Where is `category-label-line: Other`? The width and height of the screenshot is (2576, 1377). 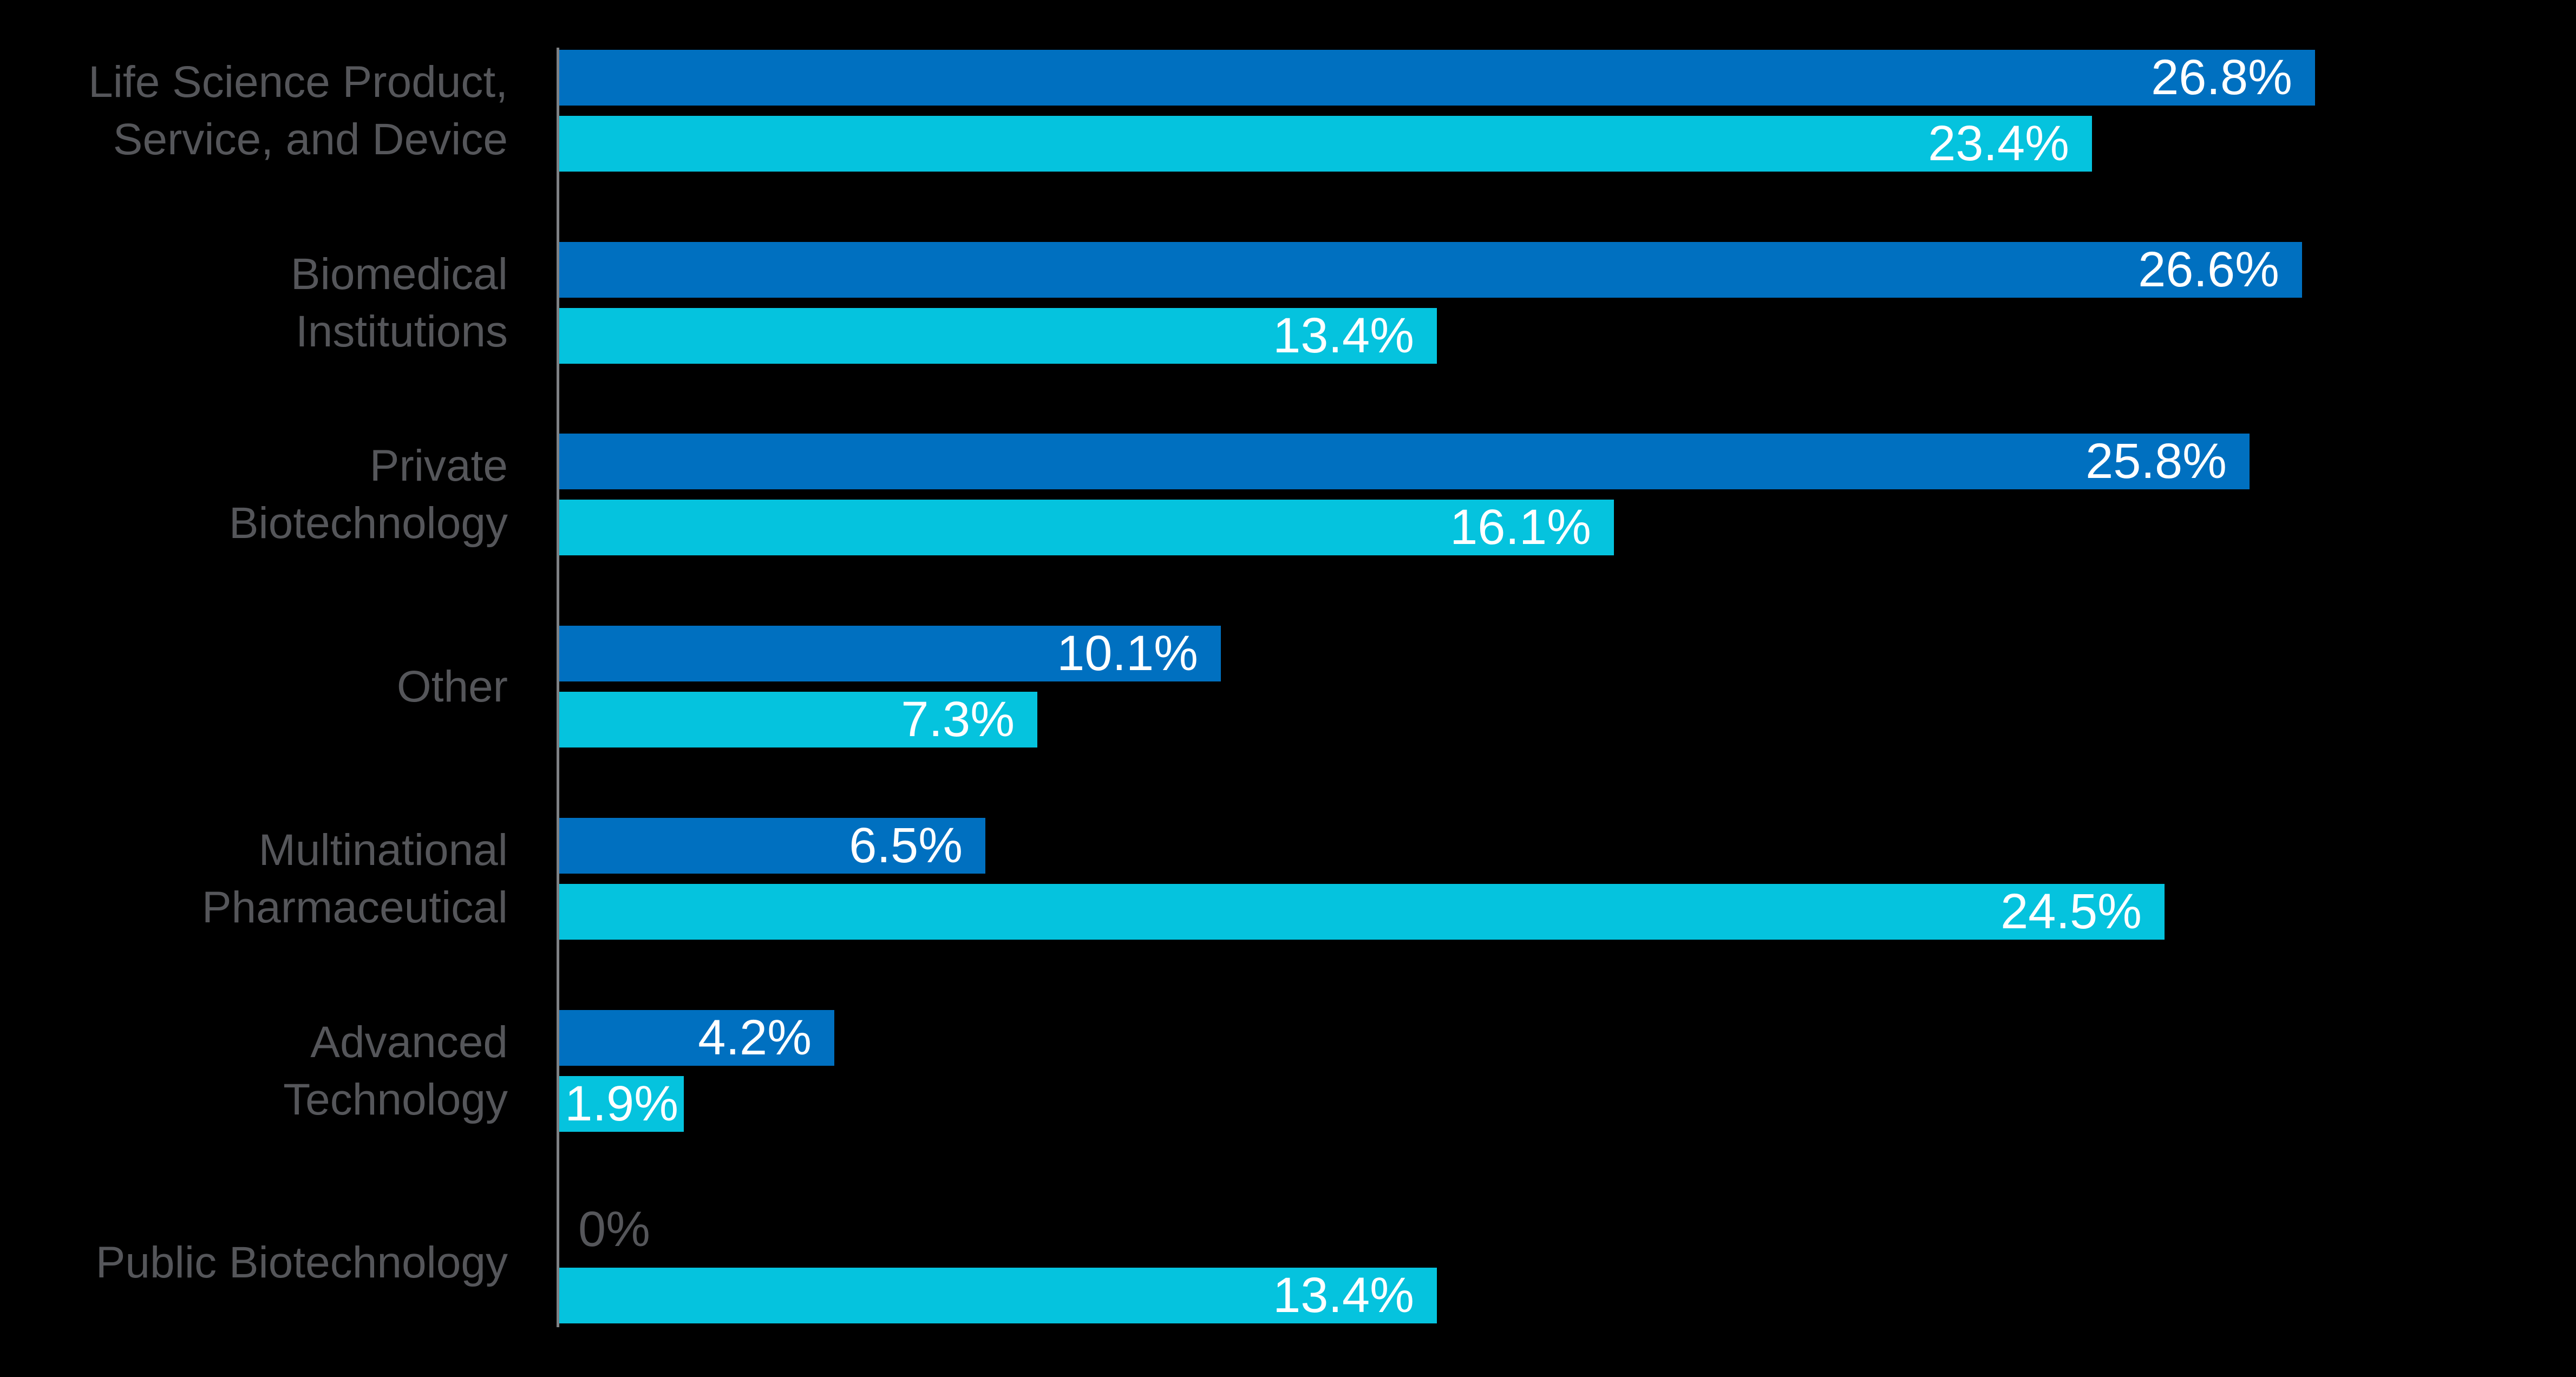 category-label-line: Other is located at coordinates (452, 686).